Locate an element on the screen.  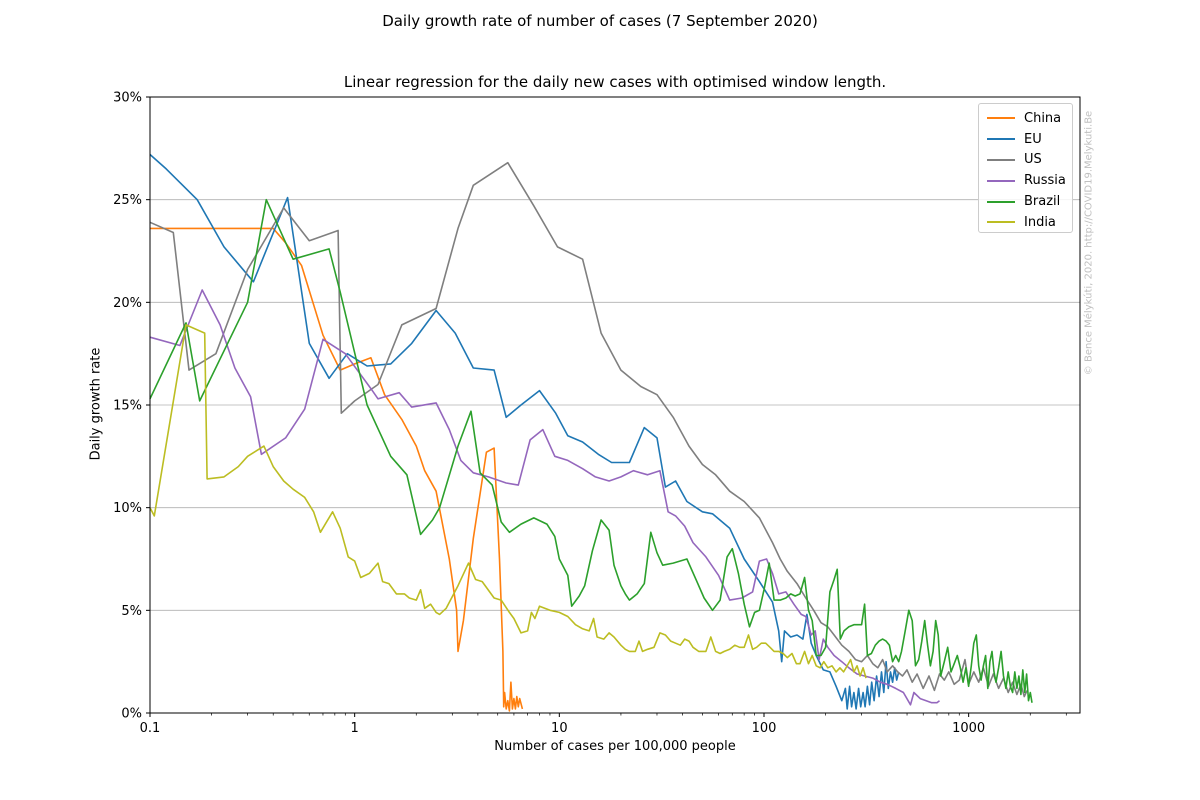
legend-item-india: India is located at coordinates (1025, 222).